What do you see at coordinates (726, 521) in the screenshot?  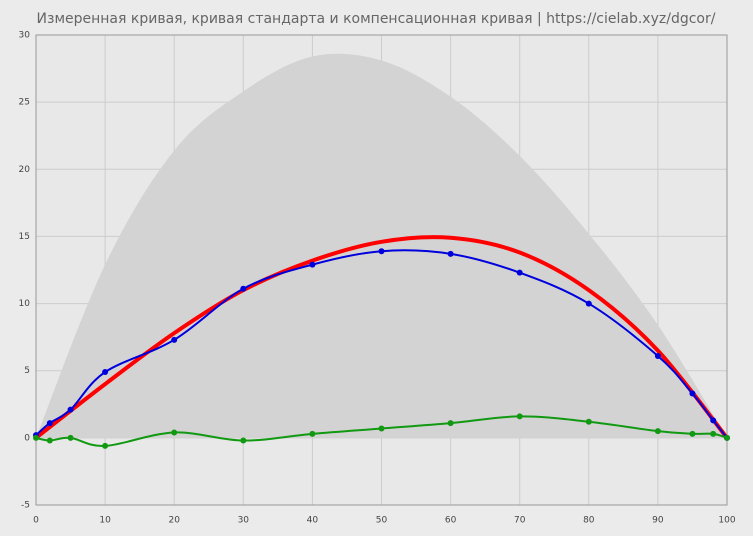 I see `x-tick-label: 100` at bounding box center [726, 521].